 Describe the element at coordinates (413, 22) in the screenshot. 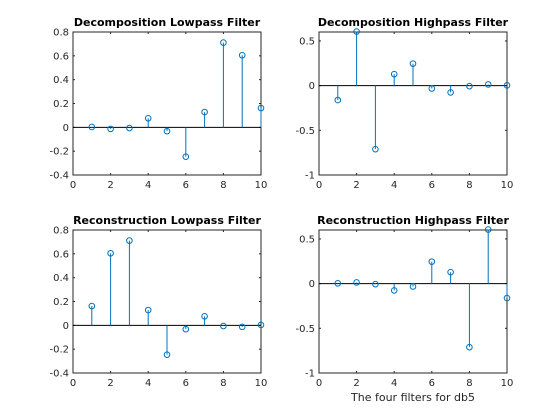

I see `subplot-title: Decomposition Highpass Filter` at that location.